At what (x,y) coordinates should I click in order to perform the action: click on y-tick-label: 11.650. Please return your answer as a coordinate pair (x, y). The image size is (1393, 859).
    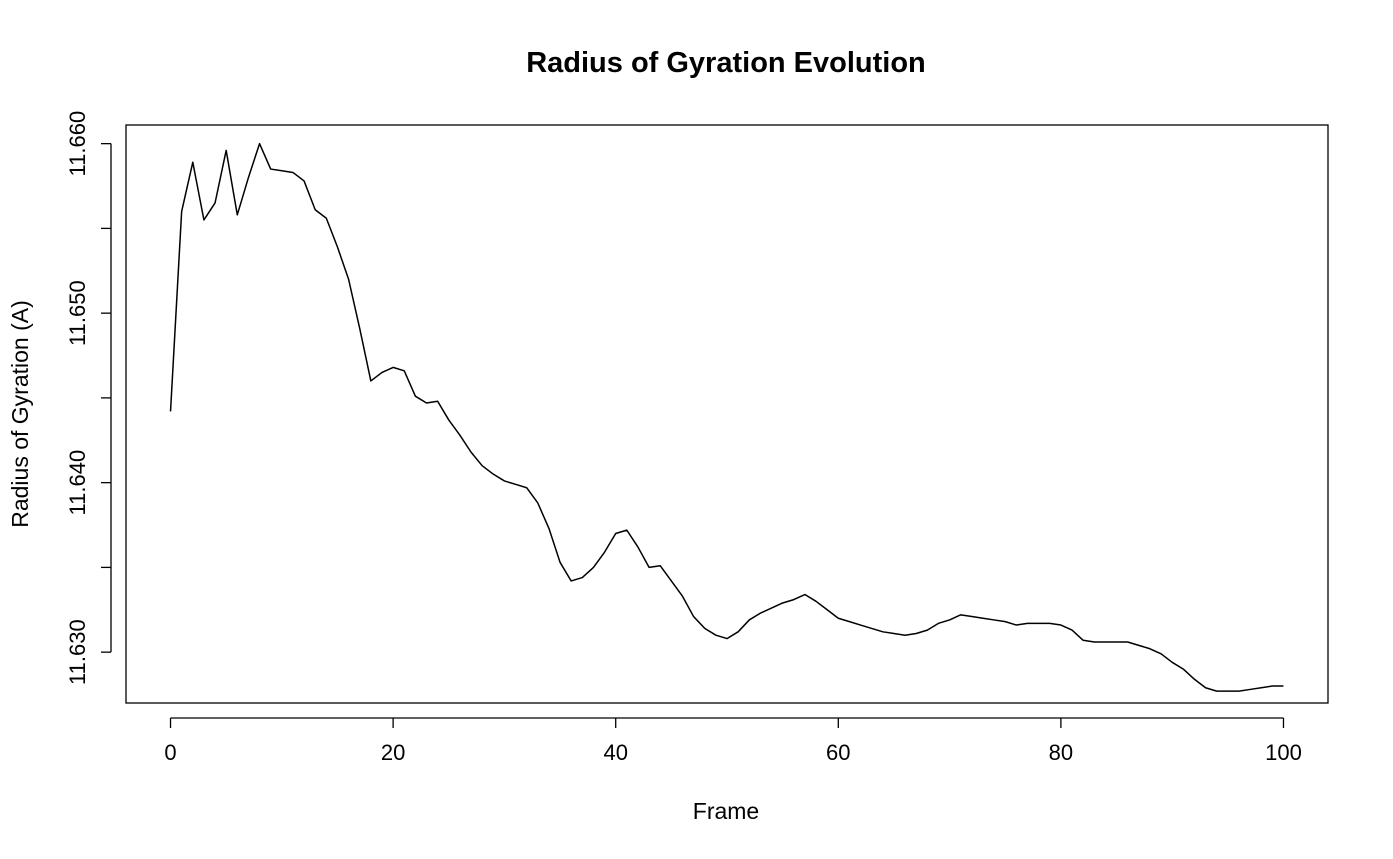
    Looking at the image, I should click on (77, 313).